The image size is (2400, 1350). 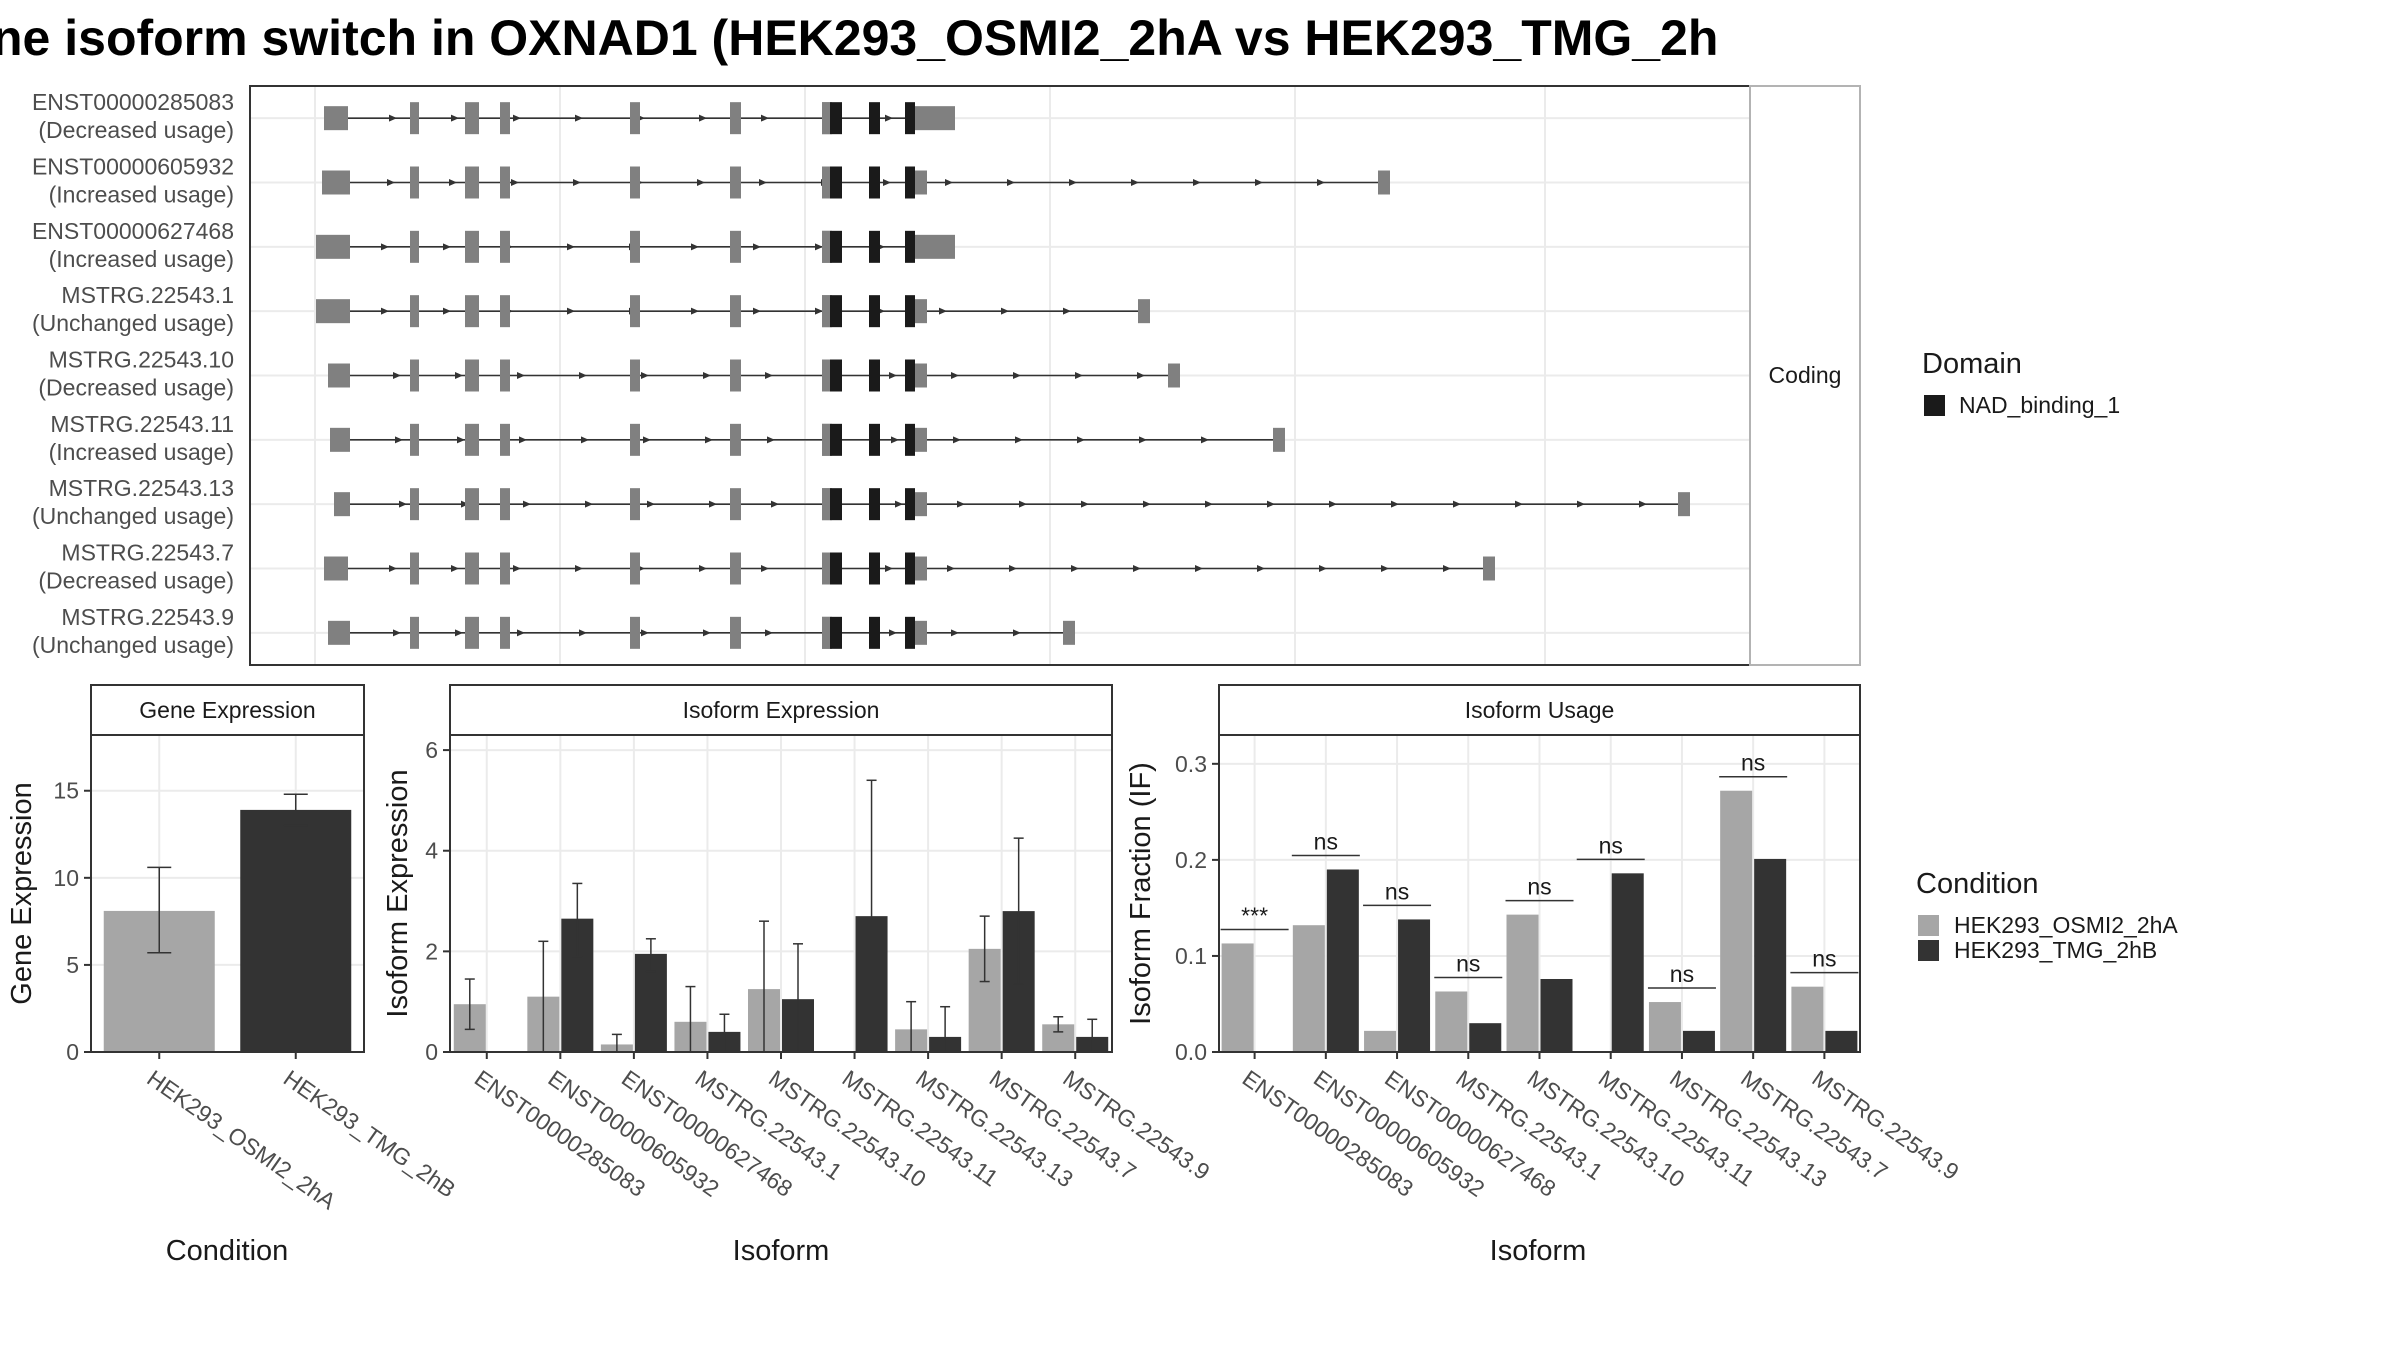 What do you see at coordinates (493, 245) in the screenshot?
I see `transcript-row: ENST00000627468(Increased usage)` at bounding box center [493, 245].